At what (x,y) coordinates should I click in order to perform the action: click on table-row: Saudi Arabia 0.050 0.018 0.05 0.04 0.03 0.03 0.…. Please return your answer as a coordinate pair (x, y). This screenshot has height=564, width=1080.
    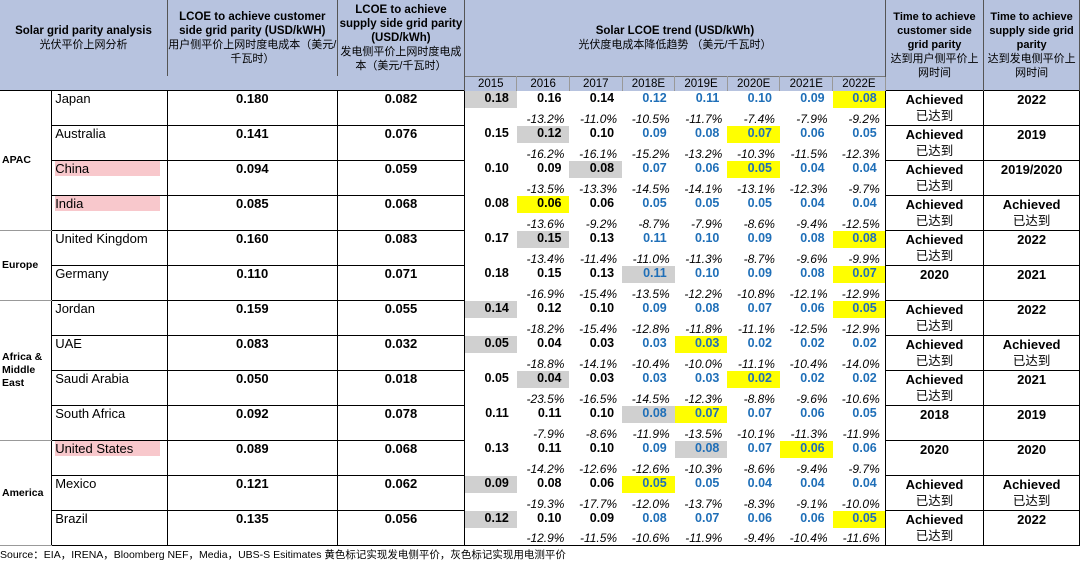
    Looking at the image, I should click on (540, 388).